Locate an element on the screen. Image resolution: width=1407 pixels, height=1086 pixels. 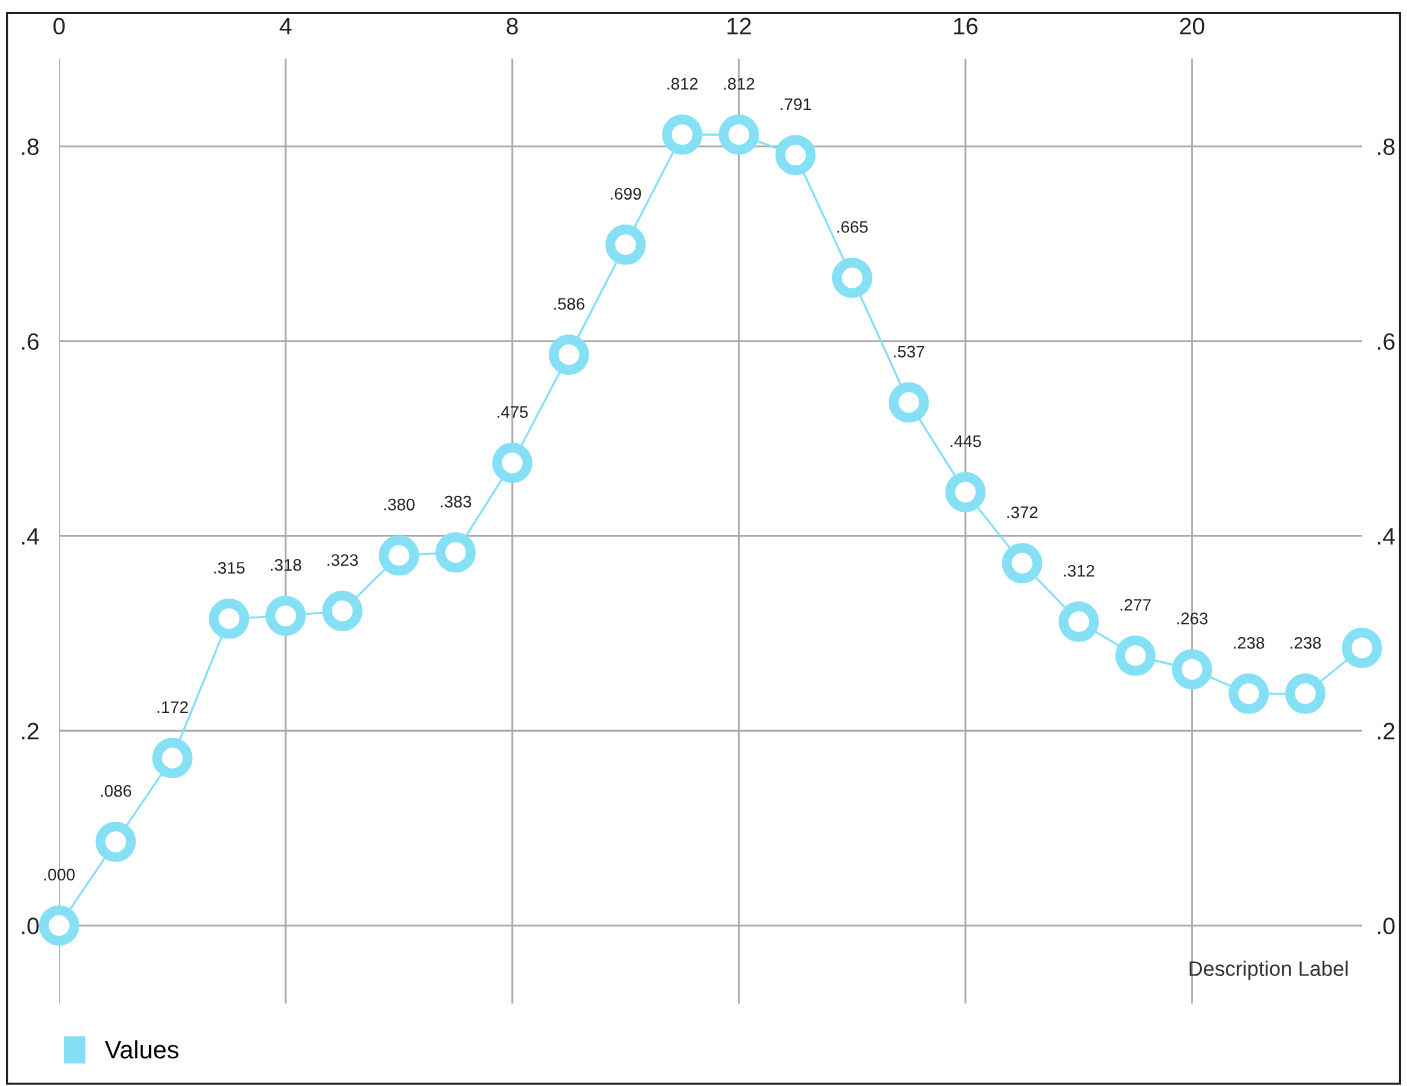
data-label: .277 is located at coordinates (1135, 604).